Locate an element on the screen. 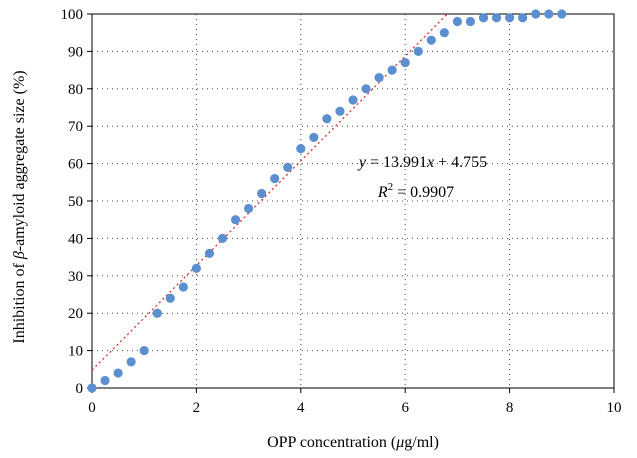 Image resolution: width=637 pixels, height=458 pixels. y-tick-label: 40 is located at coordinates (75, 239).